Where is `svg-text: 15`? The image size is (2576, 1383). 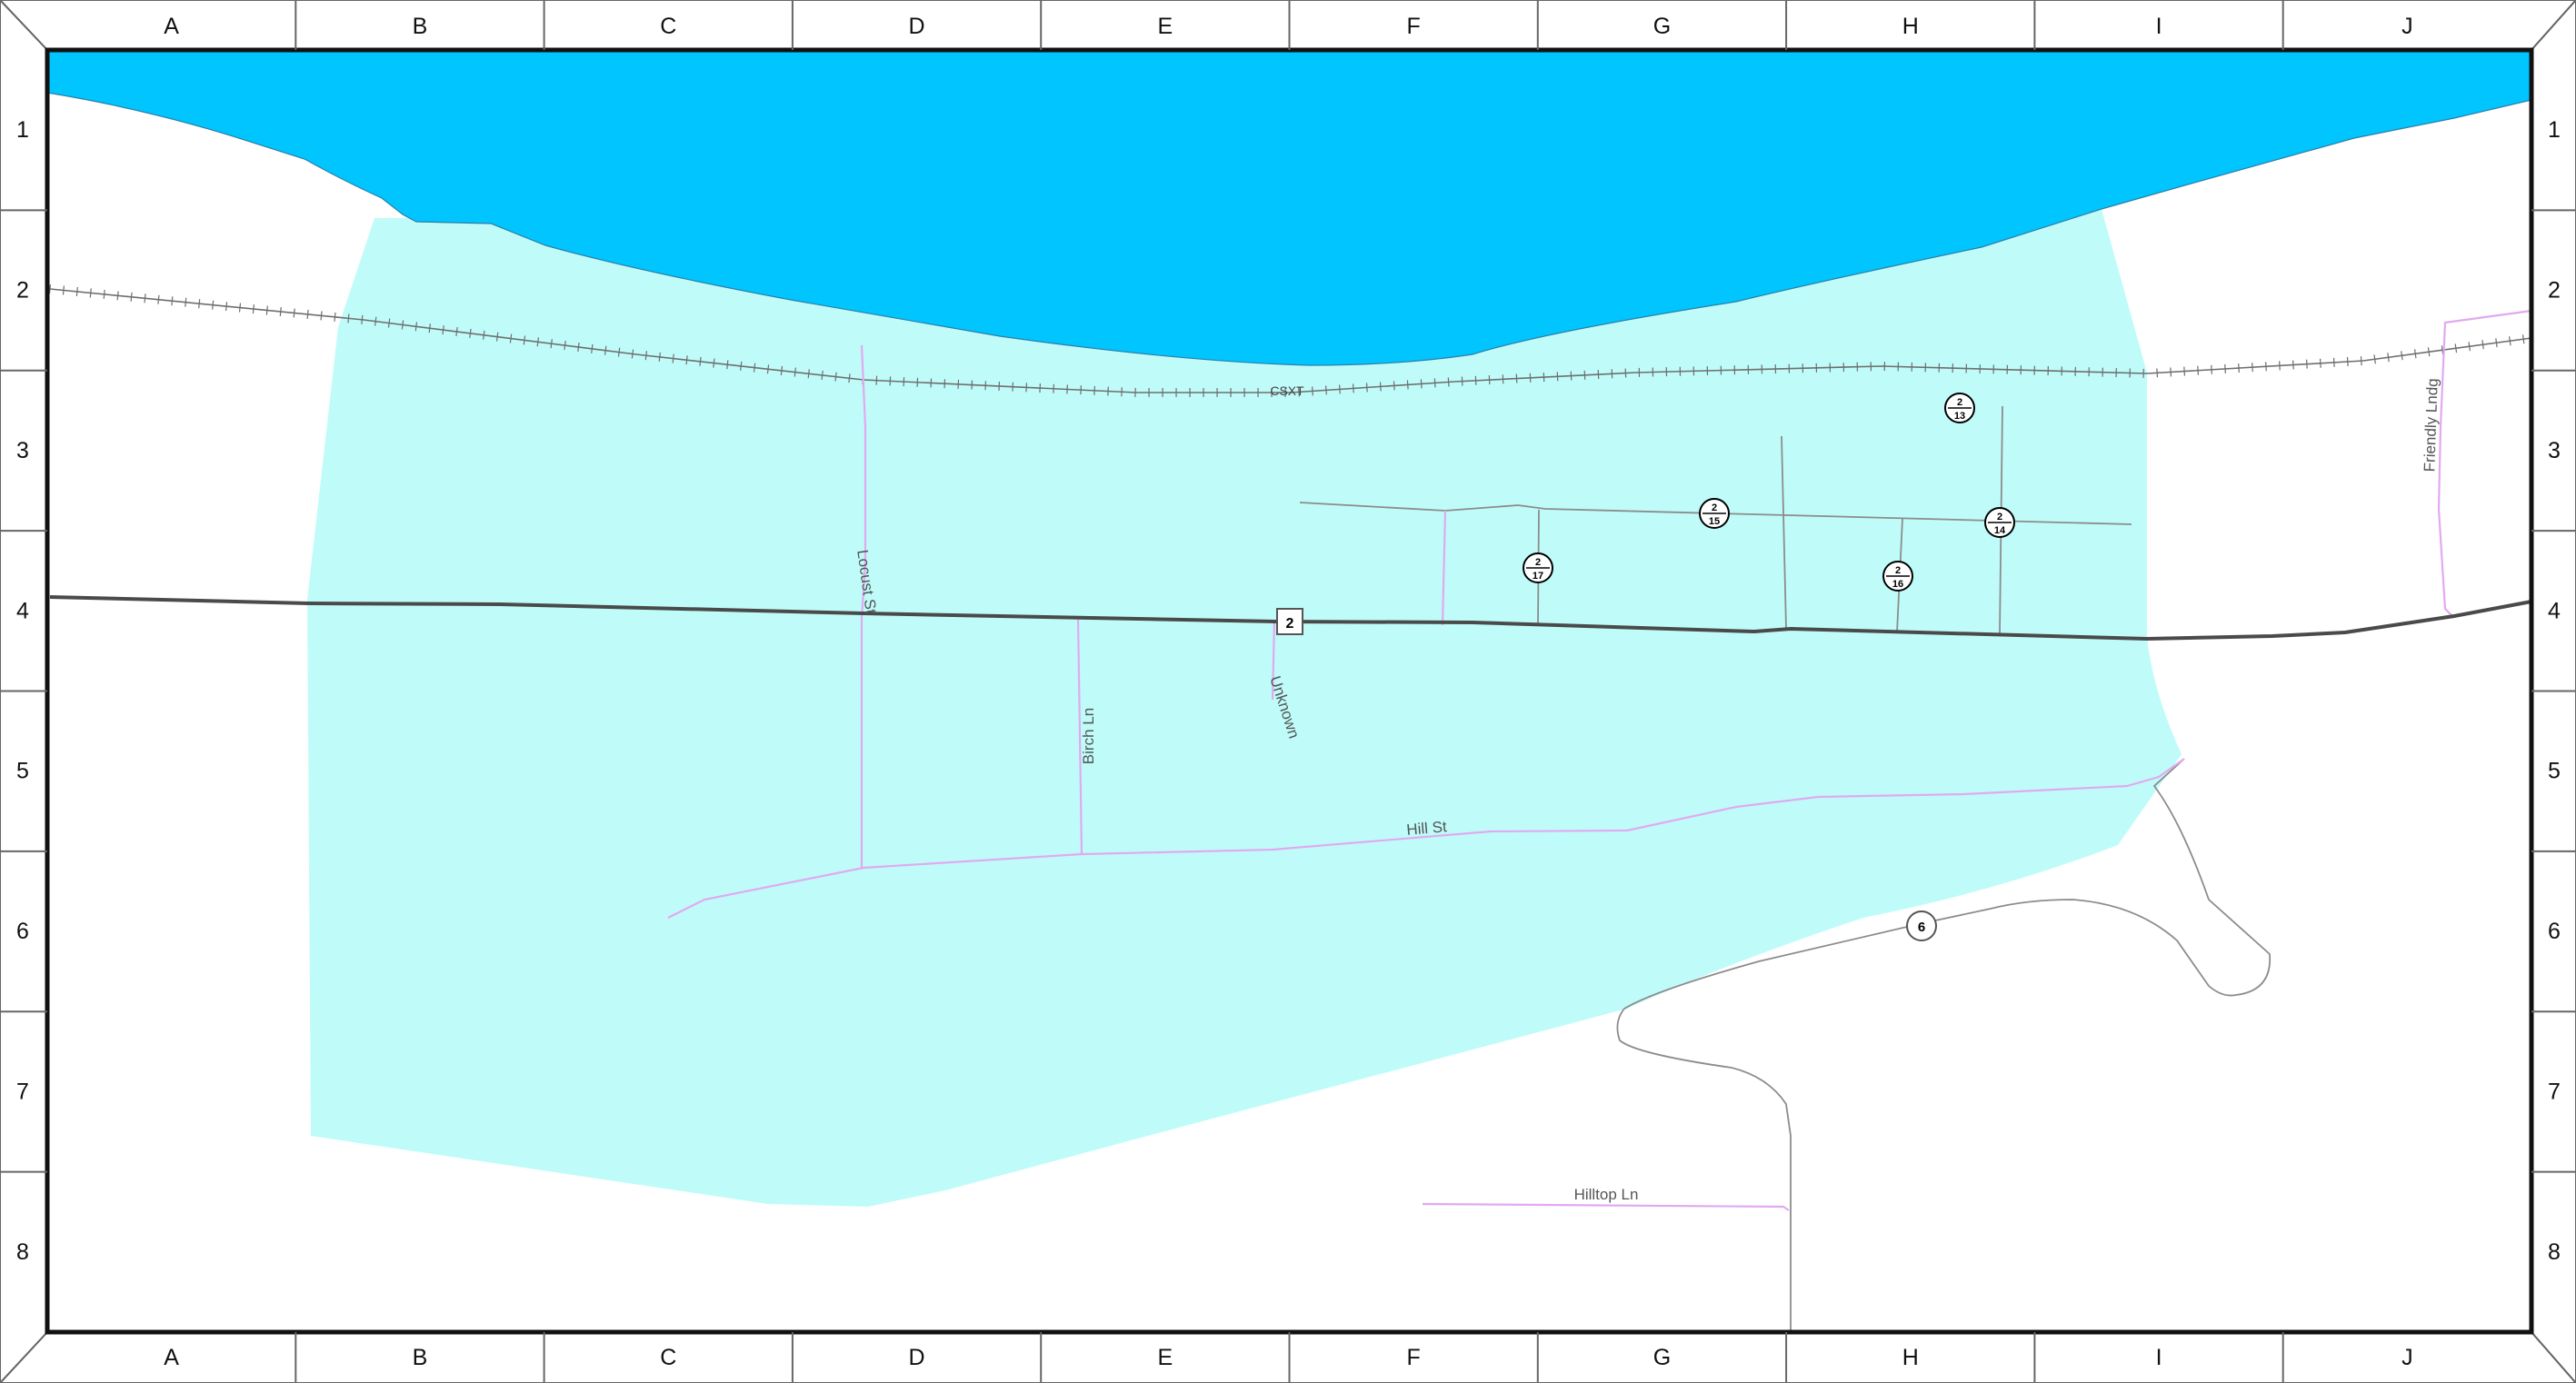 svg-text: 15 is located at coordinates (1714, 521).